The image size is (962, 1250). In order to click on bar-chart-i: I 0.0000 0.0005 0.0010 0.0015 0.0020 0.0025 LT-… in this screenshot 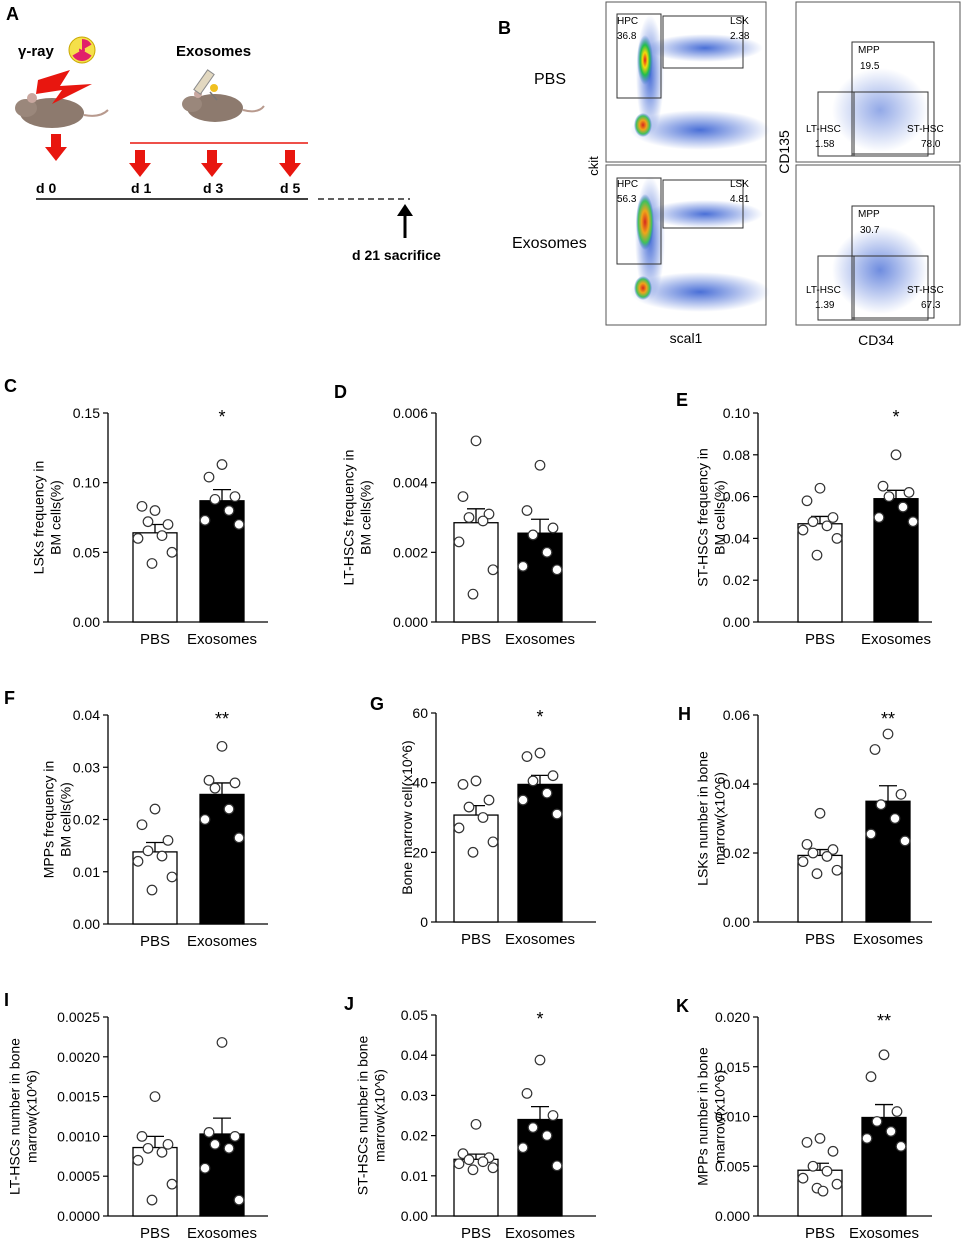, I will do `click(136, 1116)`.